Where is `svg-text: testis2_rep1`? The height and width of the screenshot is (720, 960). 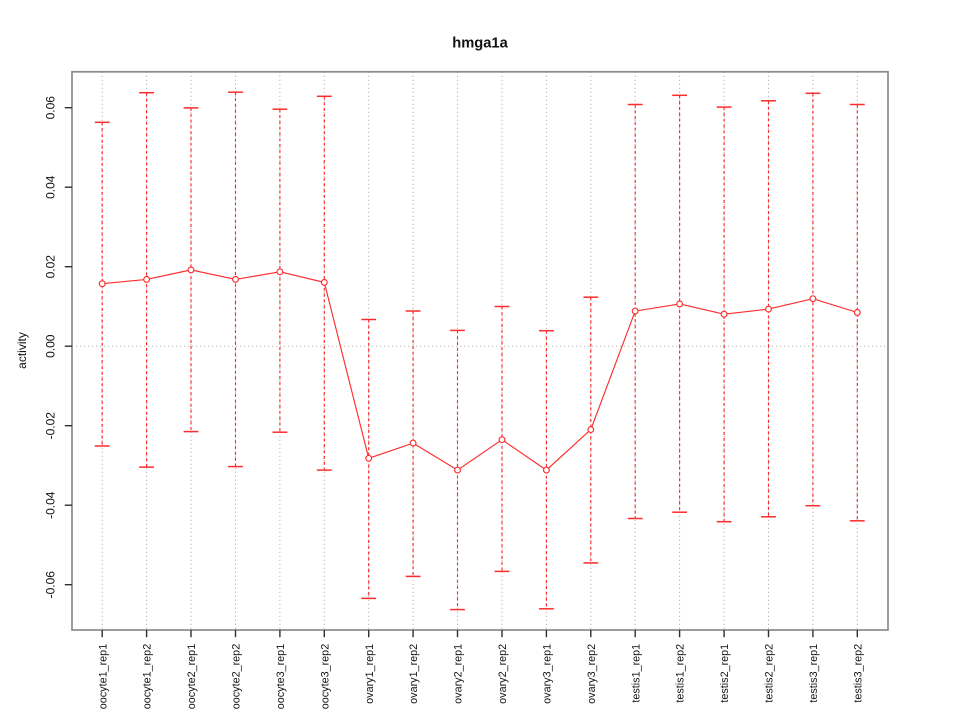 svg-text: testis2_rep1 is located at coordinates (725, 673).